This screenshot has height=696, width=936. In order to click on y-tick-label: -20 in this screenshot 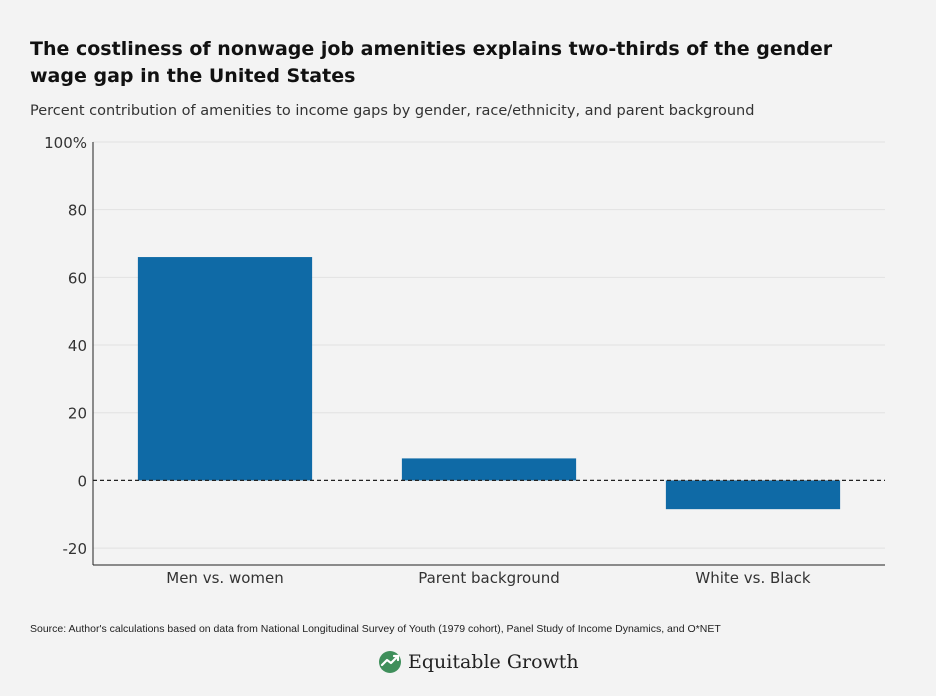, I will do `click(75, 549)`.